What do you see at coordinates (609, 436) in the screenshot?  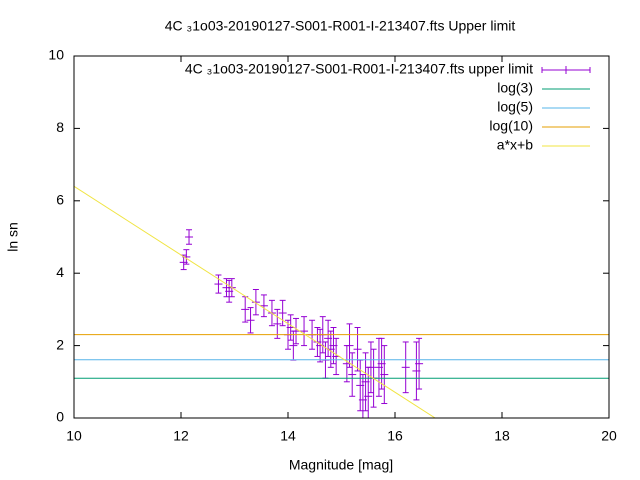 I see `x-tick-label: 20` at bounding box center [609, 436].